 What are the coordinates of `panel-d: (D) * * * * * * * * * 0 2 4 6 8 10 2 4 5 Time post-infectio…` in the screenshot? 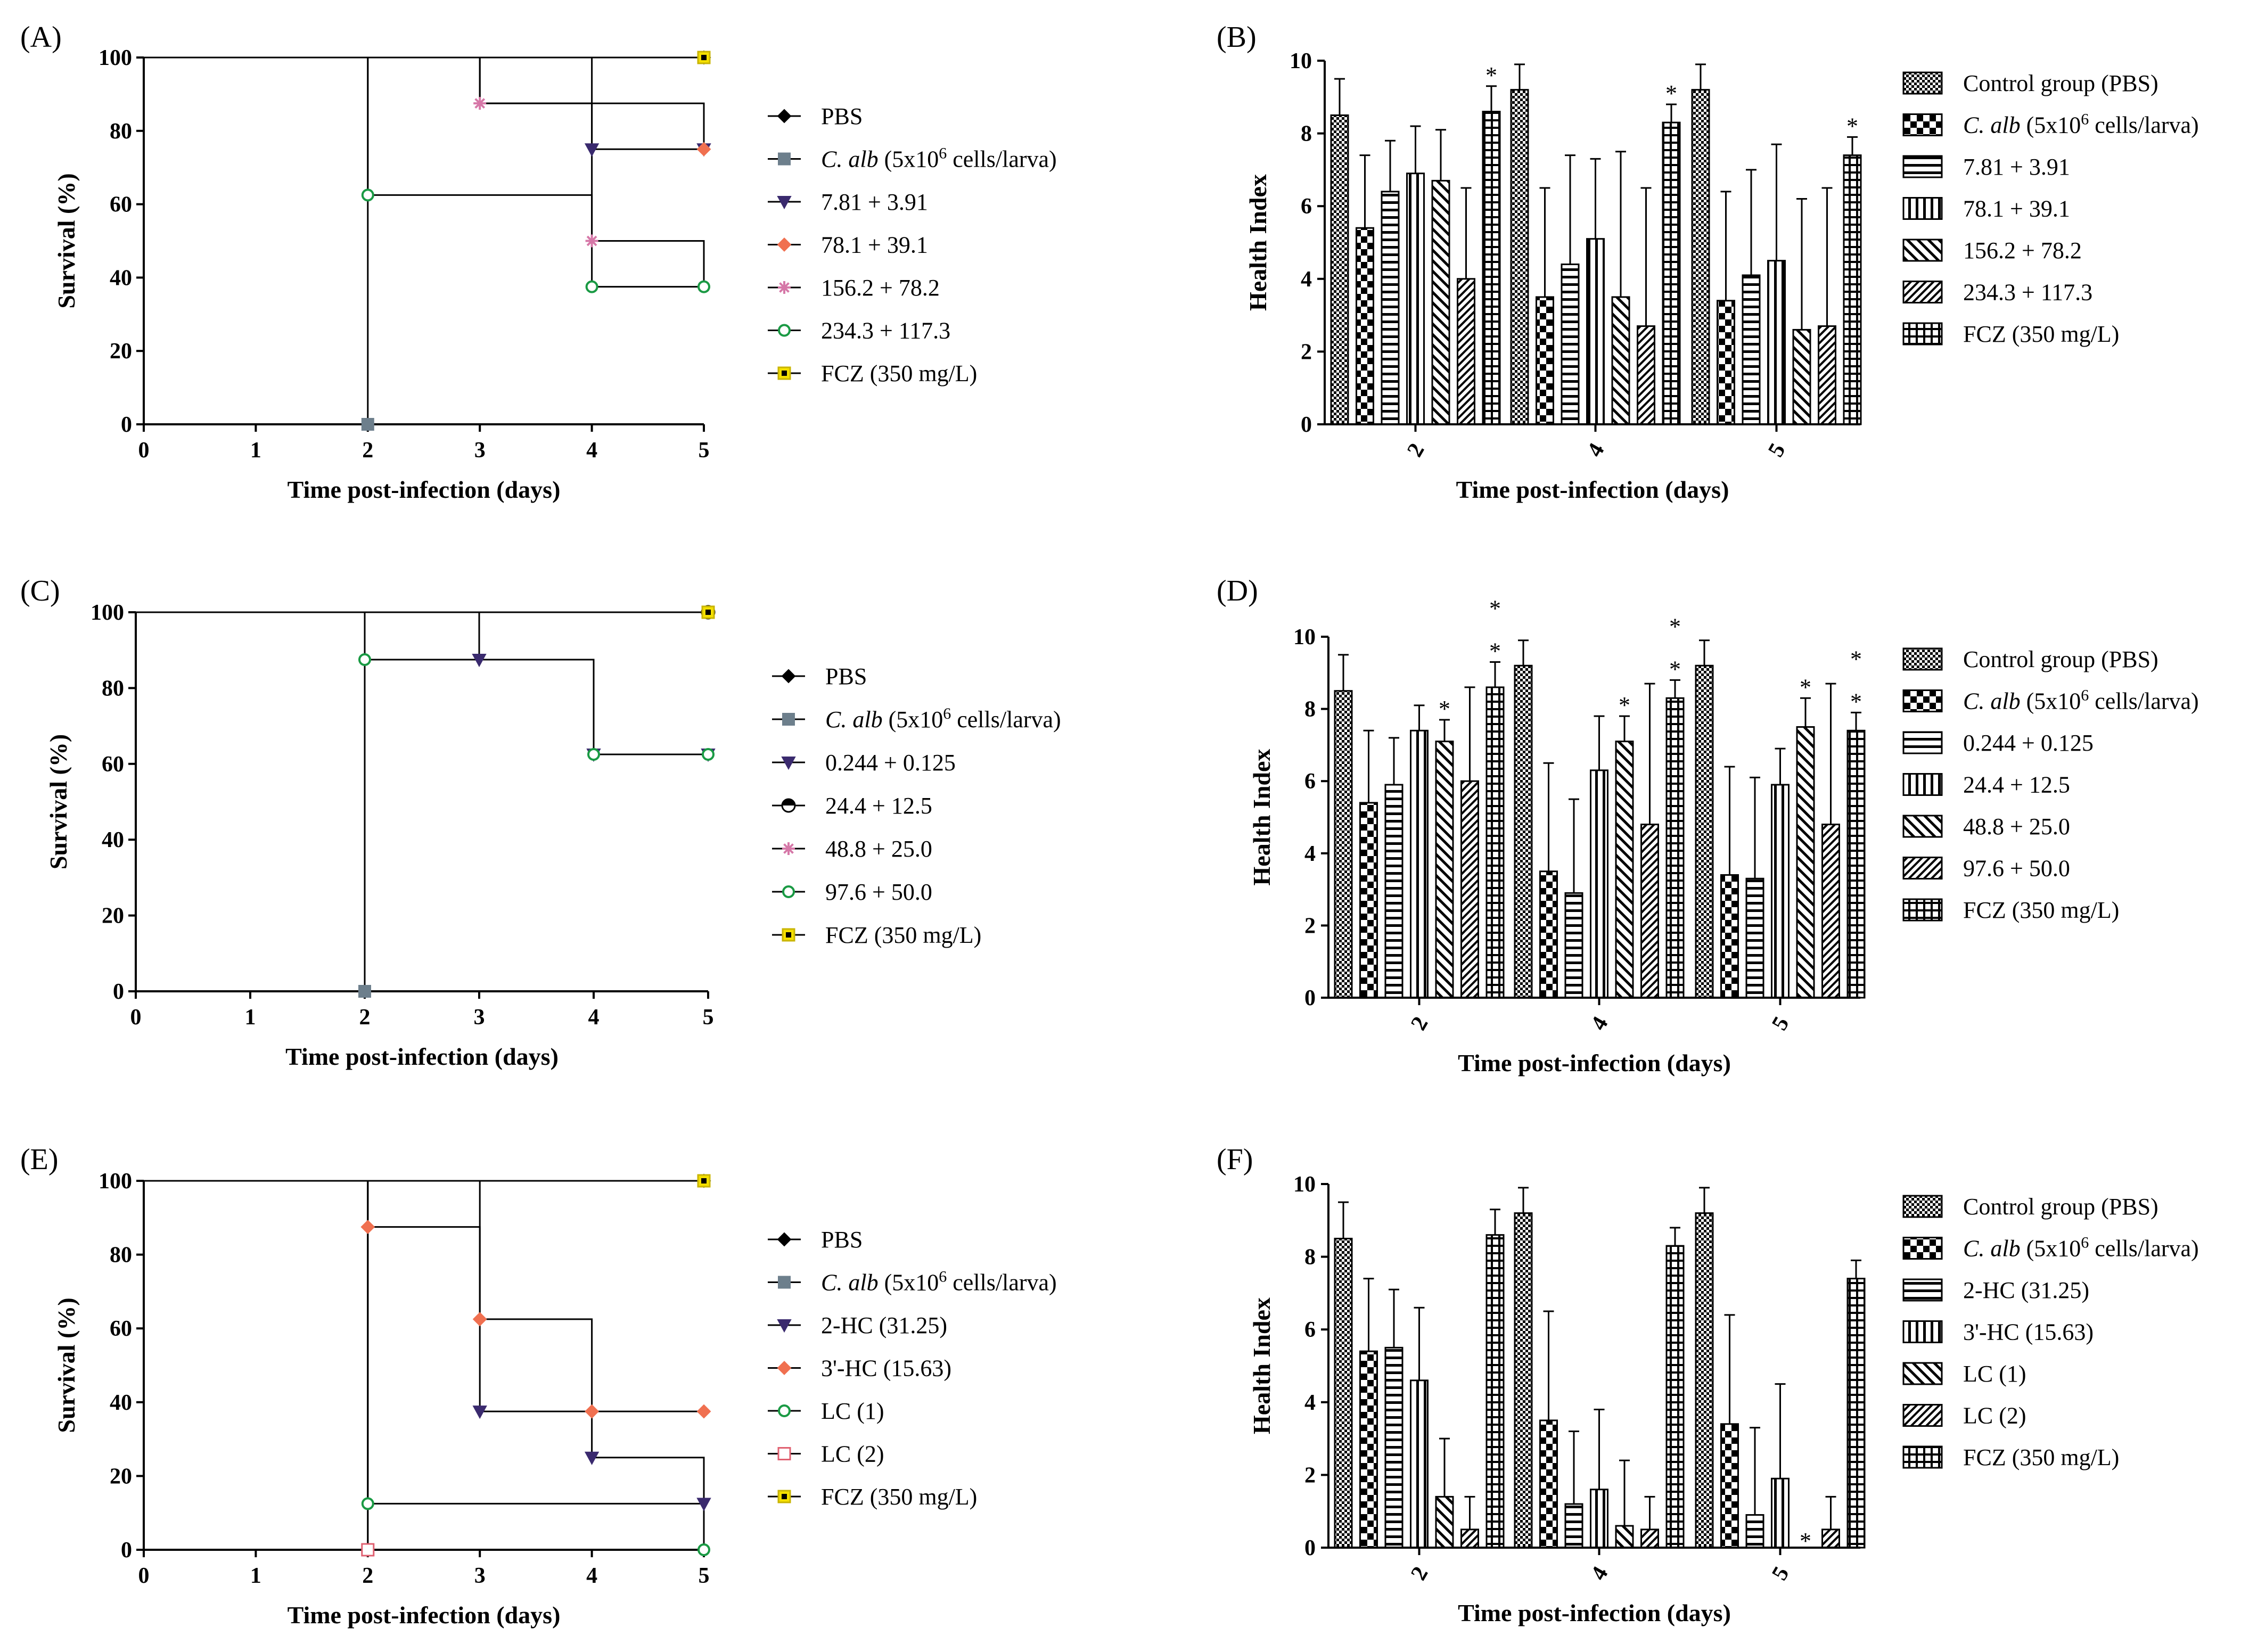 It's located at (1708, 825).